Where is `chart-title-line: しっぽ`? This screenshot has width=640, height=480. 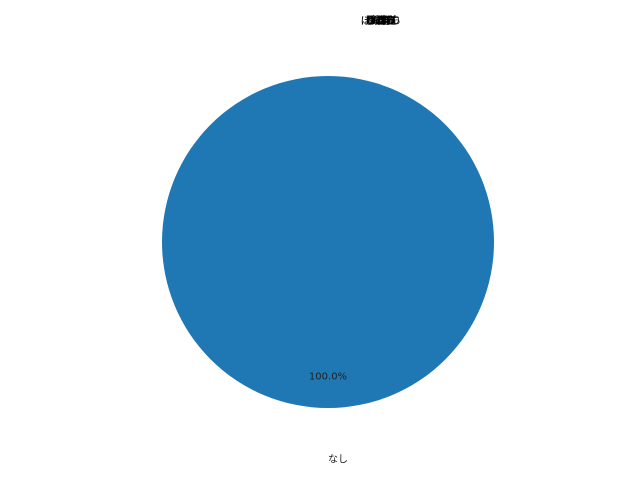 chart-title-line: しっぽ is located at coordinates (381, 21).